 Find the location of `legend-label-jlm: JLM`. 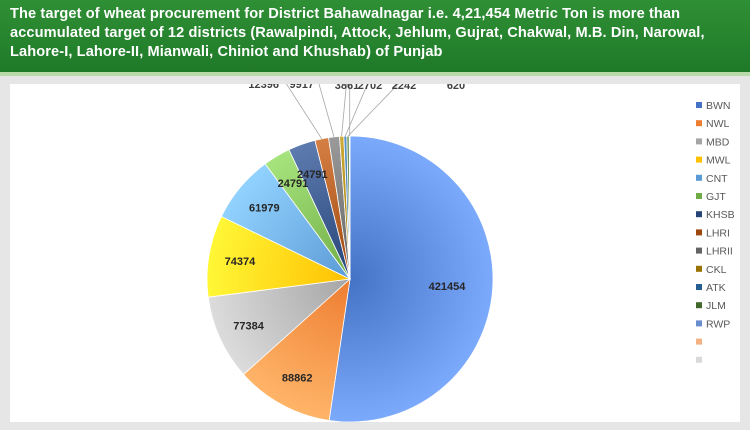

legend-label-jlm: JLM is located at coordinates (716, 306).